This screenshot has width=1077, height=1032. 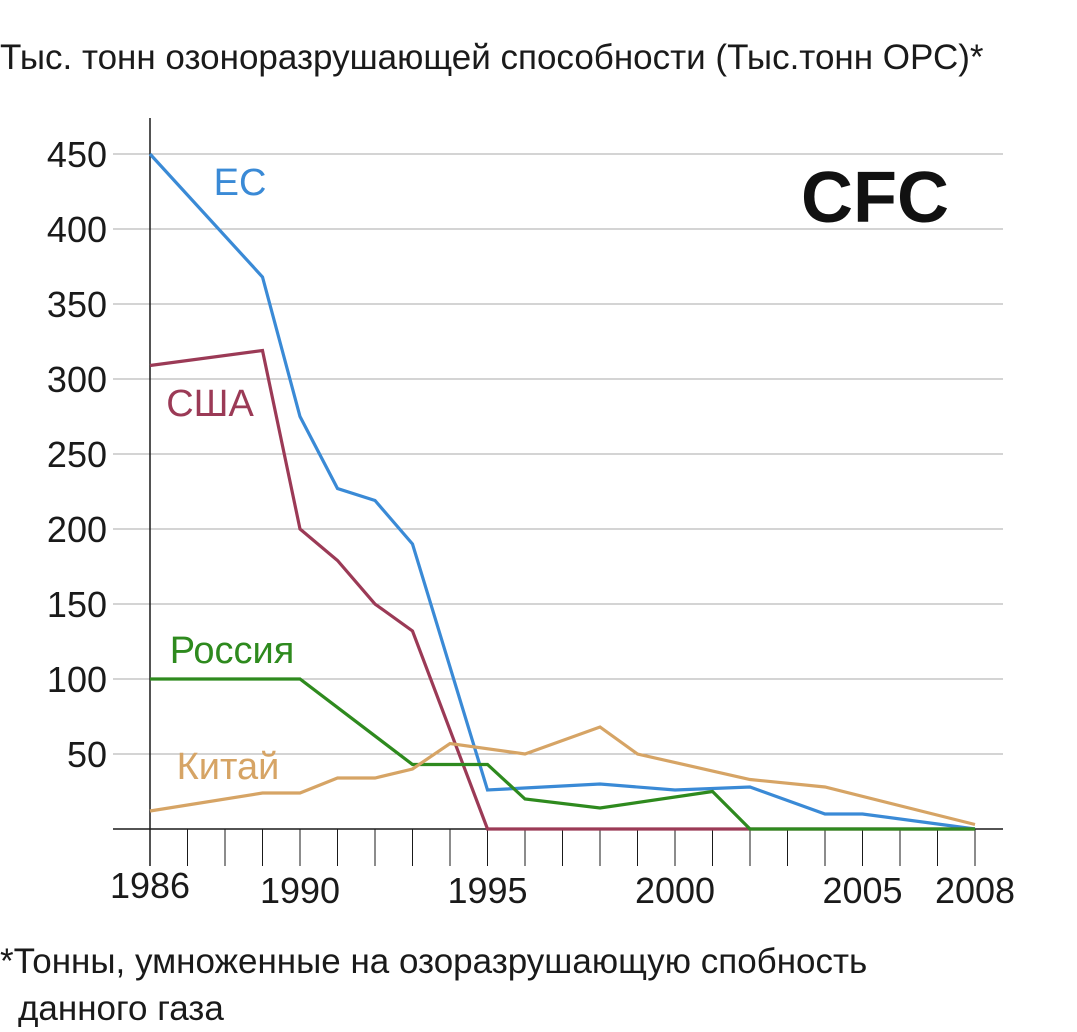 What do you see at coordinates (150, 885) in the screenshot?
I see `x-tick-label: 1986` at bounding box center [150, 885].